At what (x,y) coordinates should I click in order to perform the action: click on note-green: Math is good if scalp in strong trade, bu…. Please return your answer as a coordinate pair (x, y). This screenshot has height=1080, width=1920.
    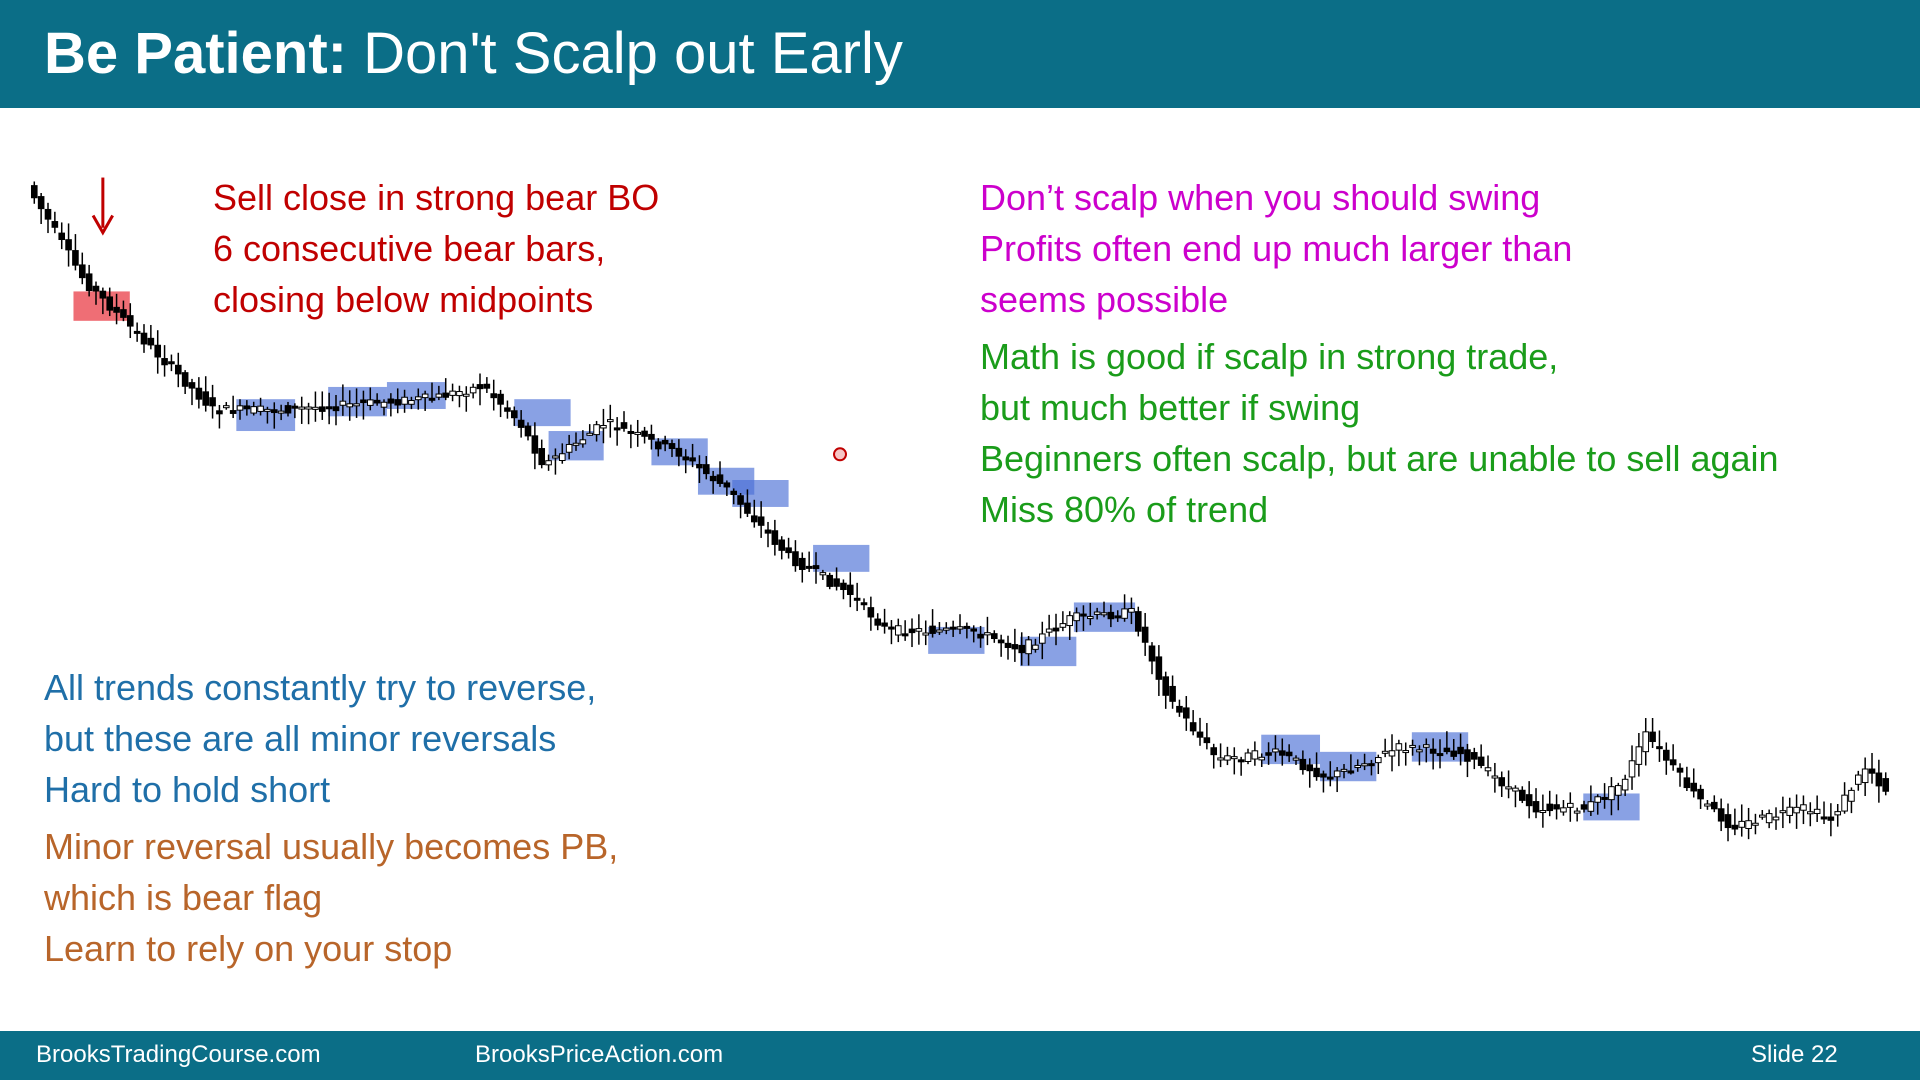
    Looking at the image, I should click on (1379, 433).